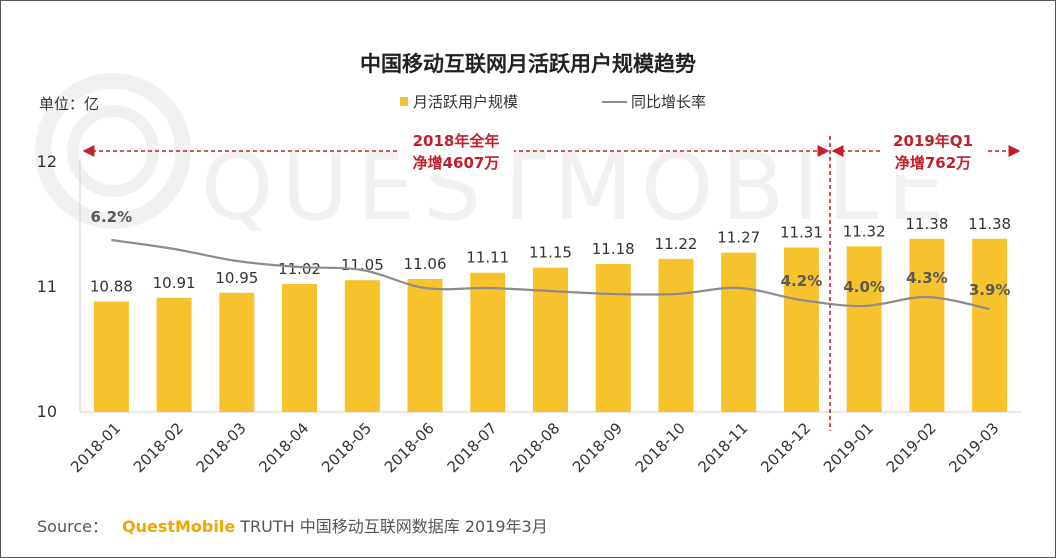 The image size is (1056, 558). I want to click on x-tick-label: 2018-10, so click(660, 447).